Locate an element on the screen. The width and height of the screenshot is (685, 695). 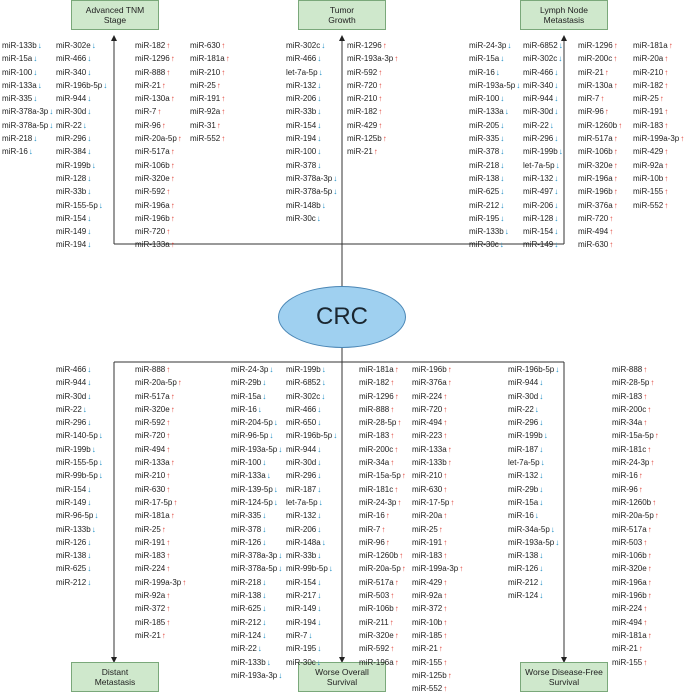
mirna-name: miR-133b is located at coordinates (73, 529).